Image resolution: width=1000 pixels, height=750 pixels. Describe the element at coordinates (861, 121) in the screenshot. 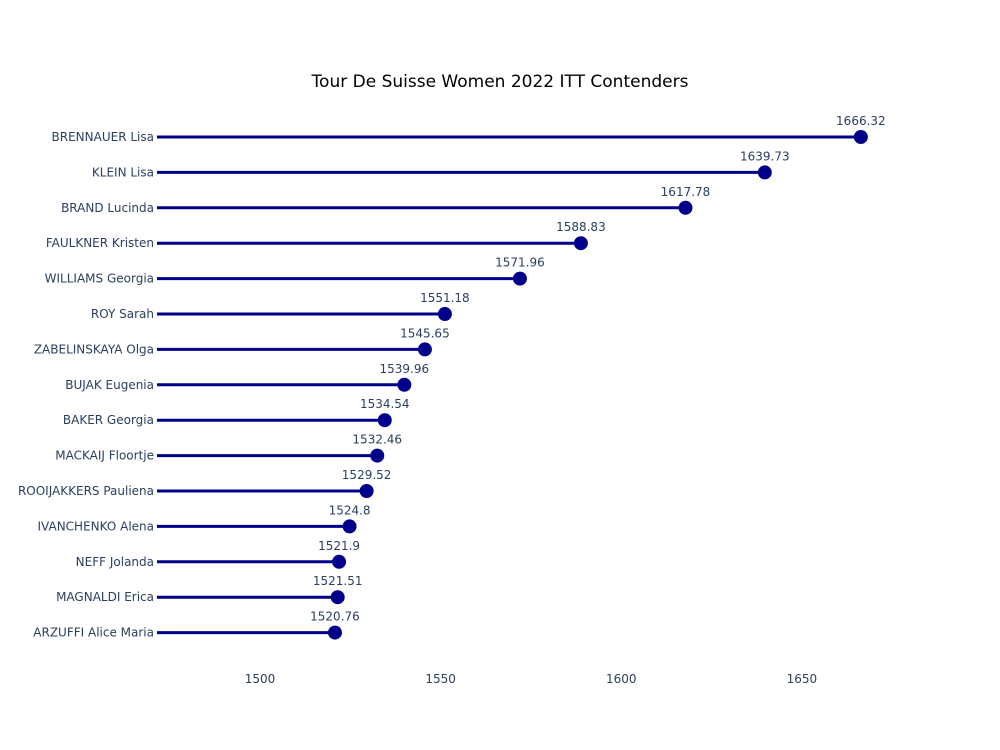

I see `data-value-label: 1666.32` at that location.